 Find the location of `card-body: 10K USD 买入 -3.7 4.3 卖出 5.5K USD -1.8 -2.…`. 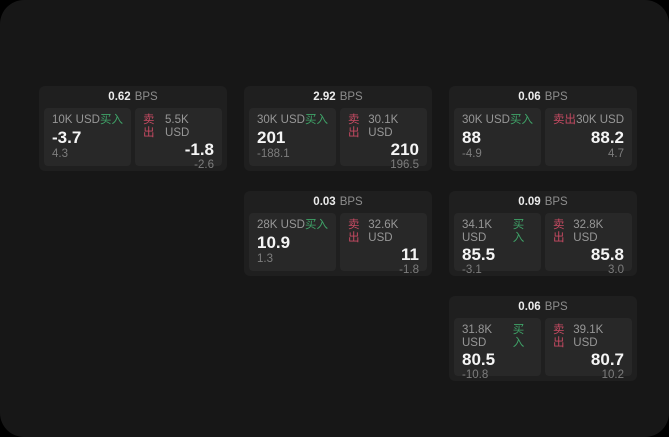

card-body: 10K USD 买入 -3.7 4.3 卖出 5.5K USD -1.8 -2.… is located at coordinates (133, 139).